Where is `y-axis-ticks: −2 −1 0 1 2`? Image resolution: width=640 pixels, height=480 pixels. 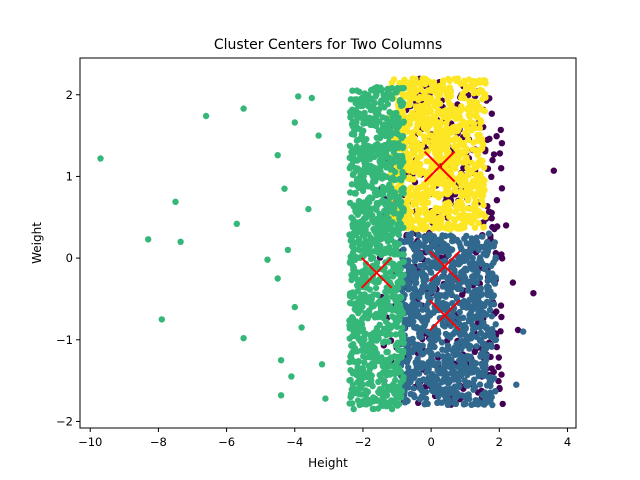
y-axis-ticks: −2 −1 0 1 2 is located at coordinates (68, 258).